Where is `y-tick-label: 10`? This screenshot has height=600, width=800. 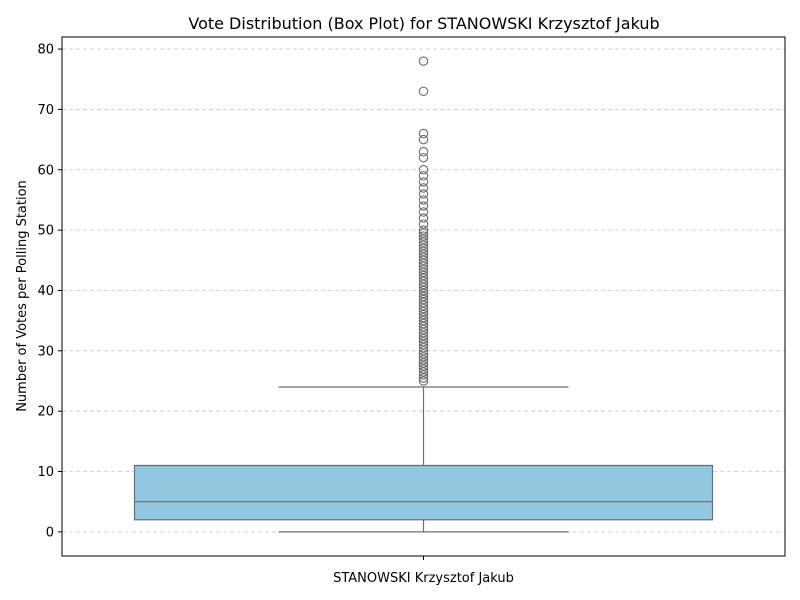 y-tick-label: 10 is located at coordinates (45, 472).